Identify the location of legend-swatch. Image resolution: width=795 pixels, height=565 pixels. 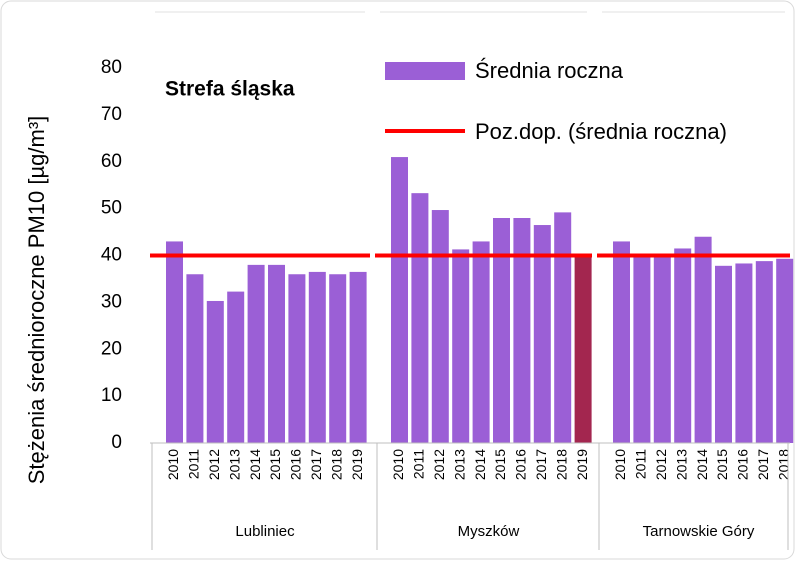
(425, 71).